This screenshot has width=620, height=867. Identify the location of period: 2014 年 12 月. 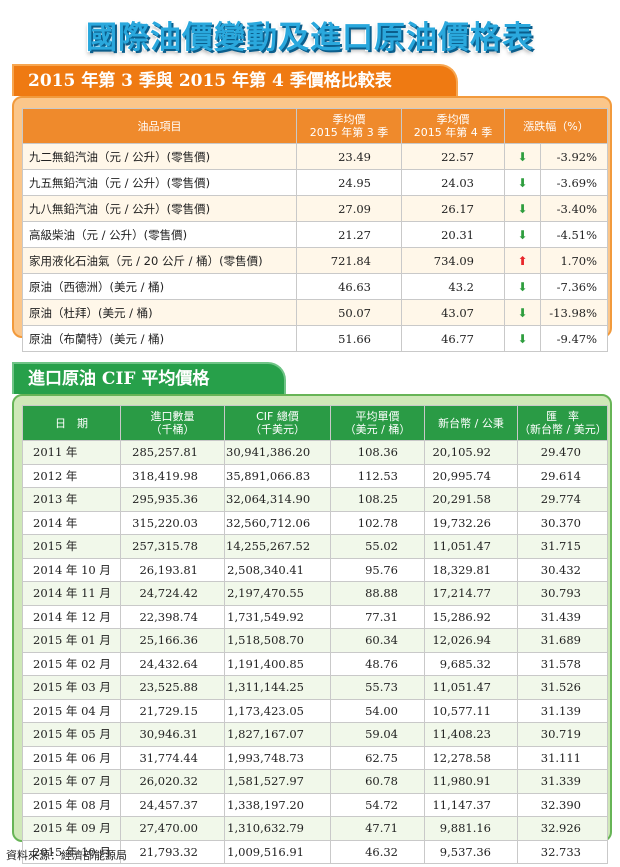
(71, 616).